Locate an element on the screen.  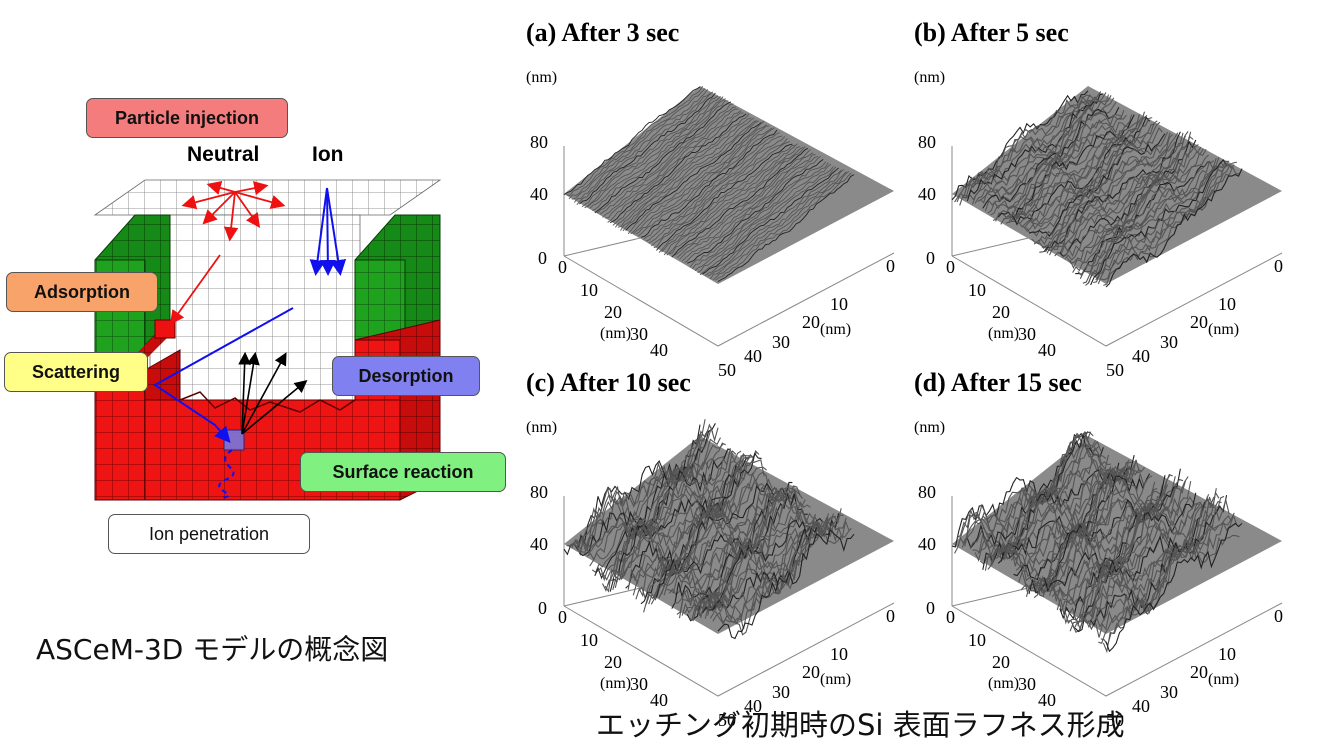
x-tick-label: 40 is located at coordinates (659, 350).